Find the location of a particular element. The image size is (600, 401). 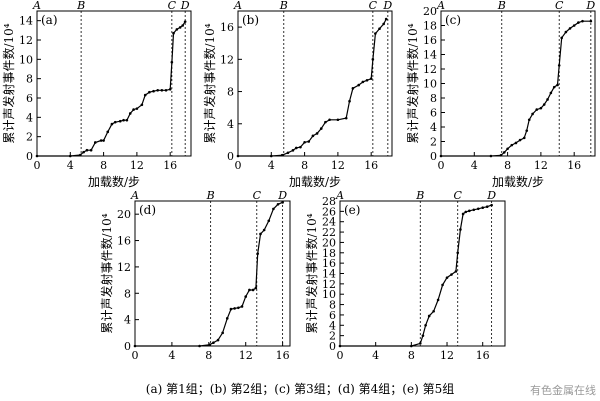

panel-label: (d) is located at coordinates (147, 210).